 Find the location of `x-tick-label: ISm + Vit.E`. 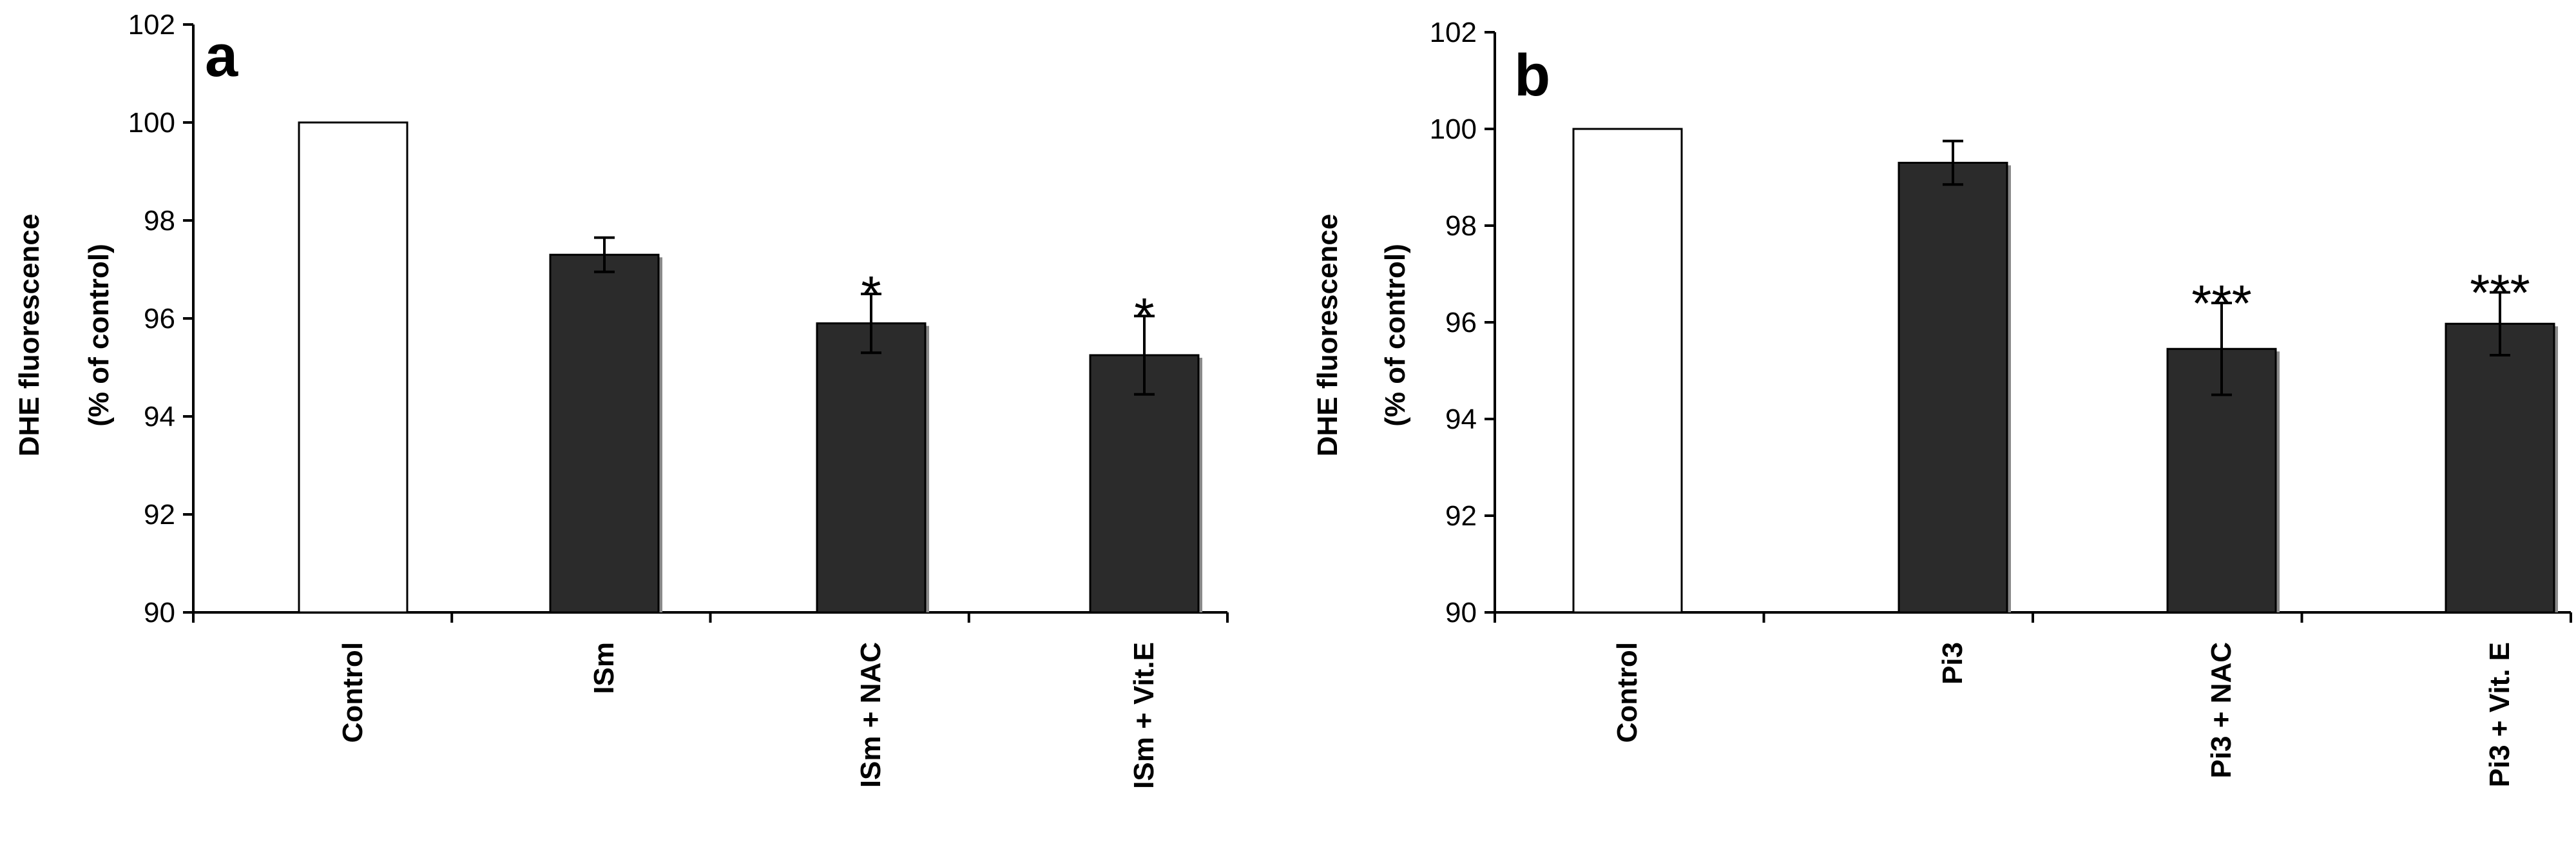

x-tick-label: ISm + Vit.E is located at coordinates (1144, 715).